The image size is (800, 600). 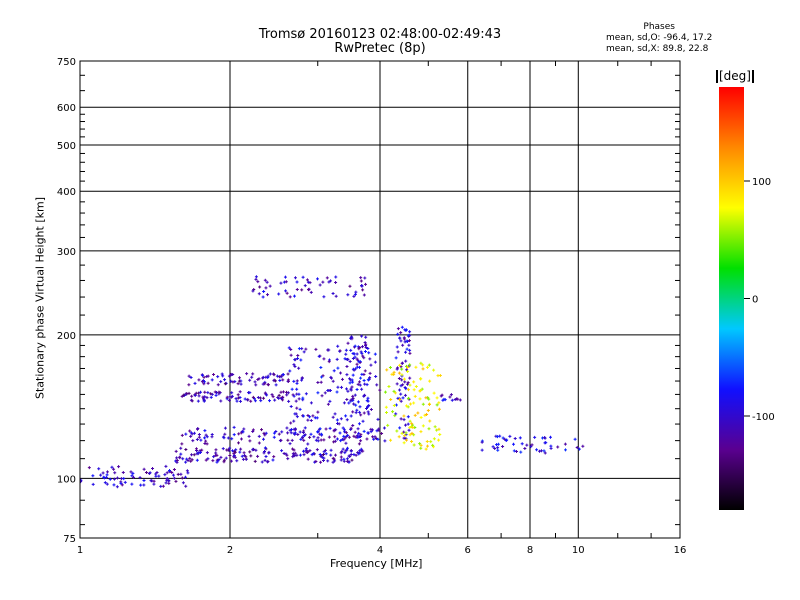 I want to click on colorbar-tick-label: 100, so click(x=761, y=182).